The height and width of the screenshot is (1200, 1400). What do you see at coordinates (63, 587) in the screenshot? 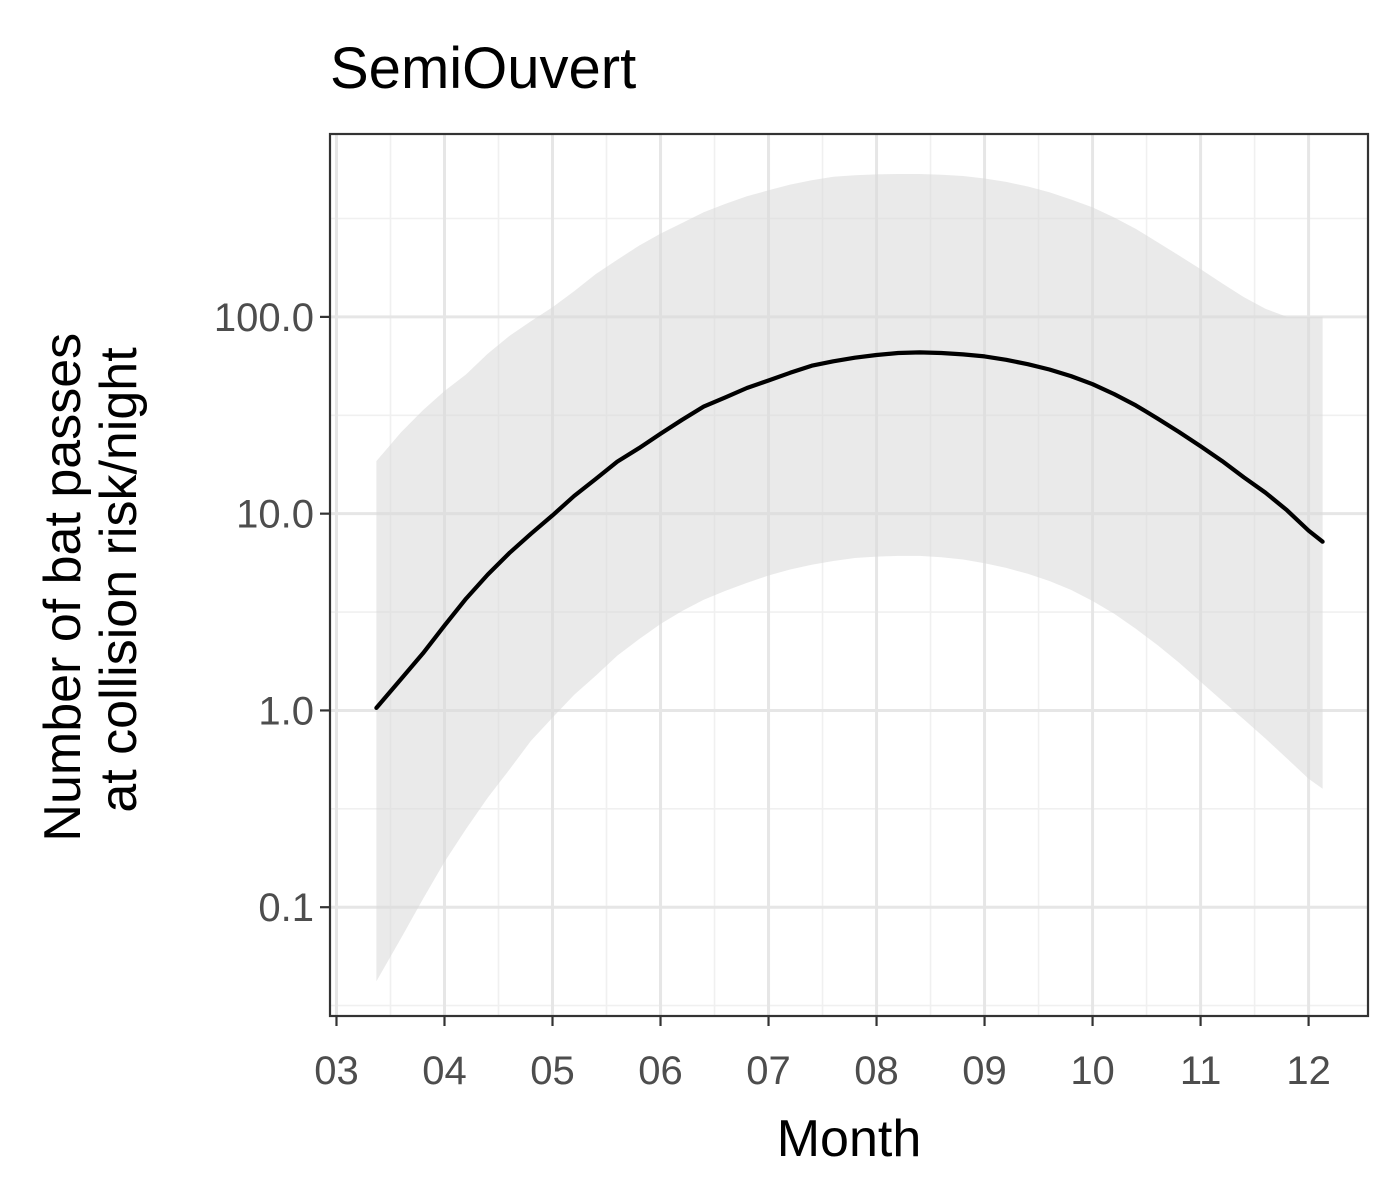
I see `y-axis-title-line-1: Number of bat passes` at bounding box center [63, 587].